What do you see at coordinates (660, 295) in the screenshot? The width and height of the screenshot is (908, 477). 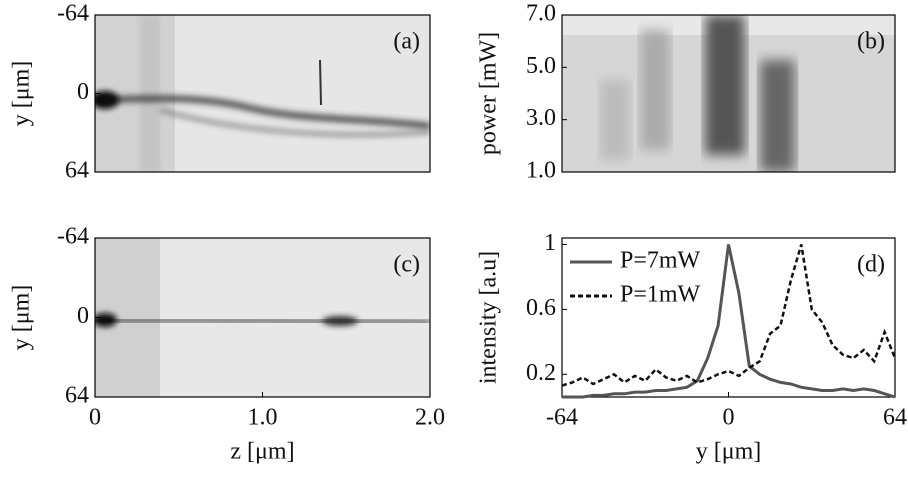 I see `legend-label: P=1mW` at bounding box center [660, 295].